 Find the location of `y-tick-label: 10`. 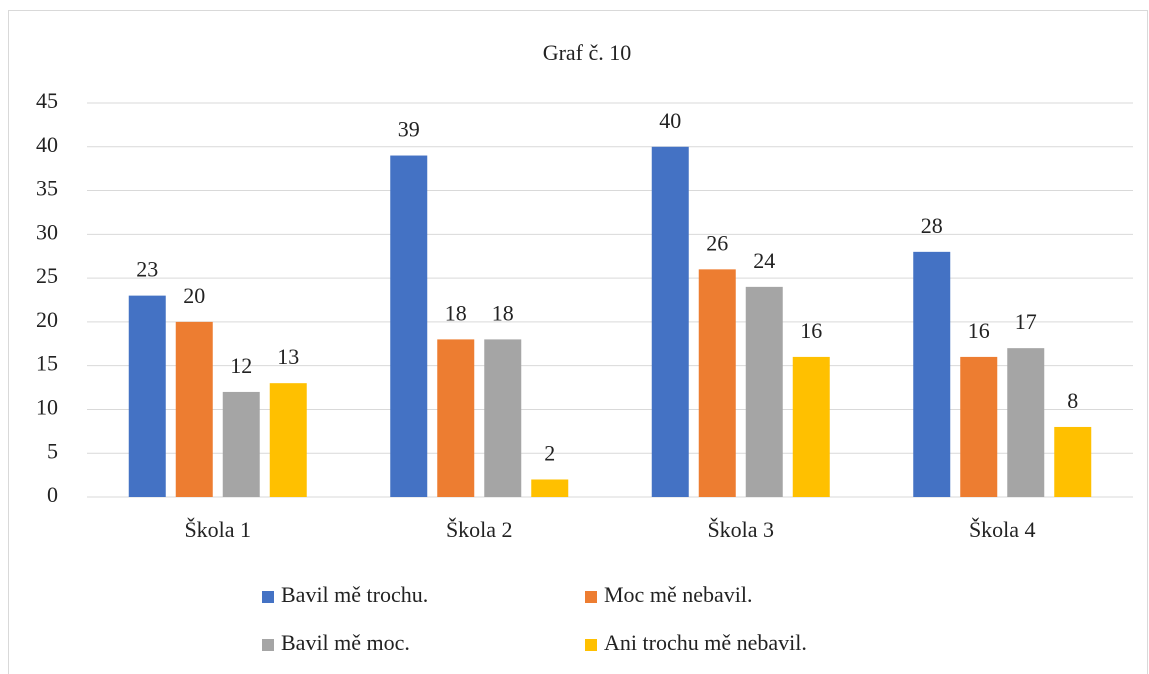

y-tick-label: 10 is located at coordinates (47, 406).